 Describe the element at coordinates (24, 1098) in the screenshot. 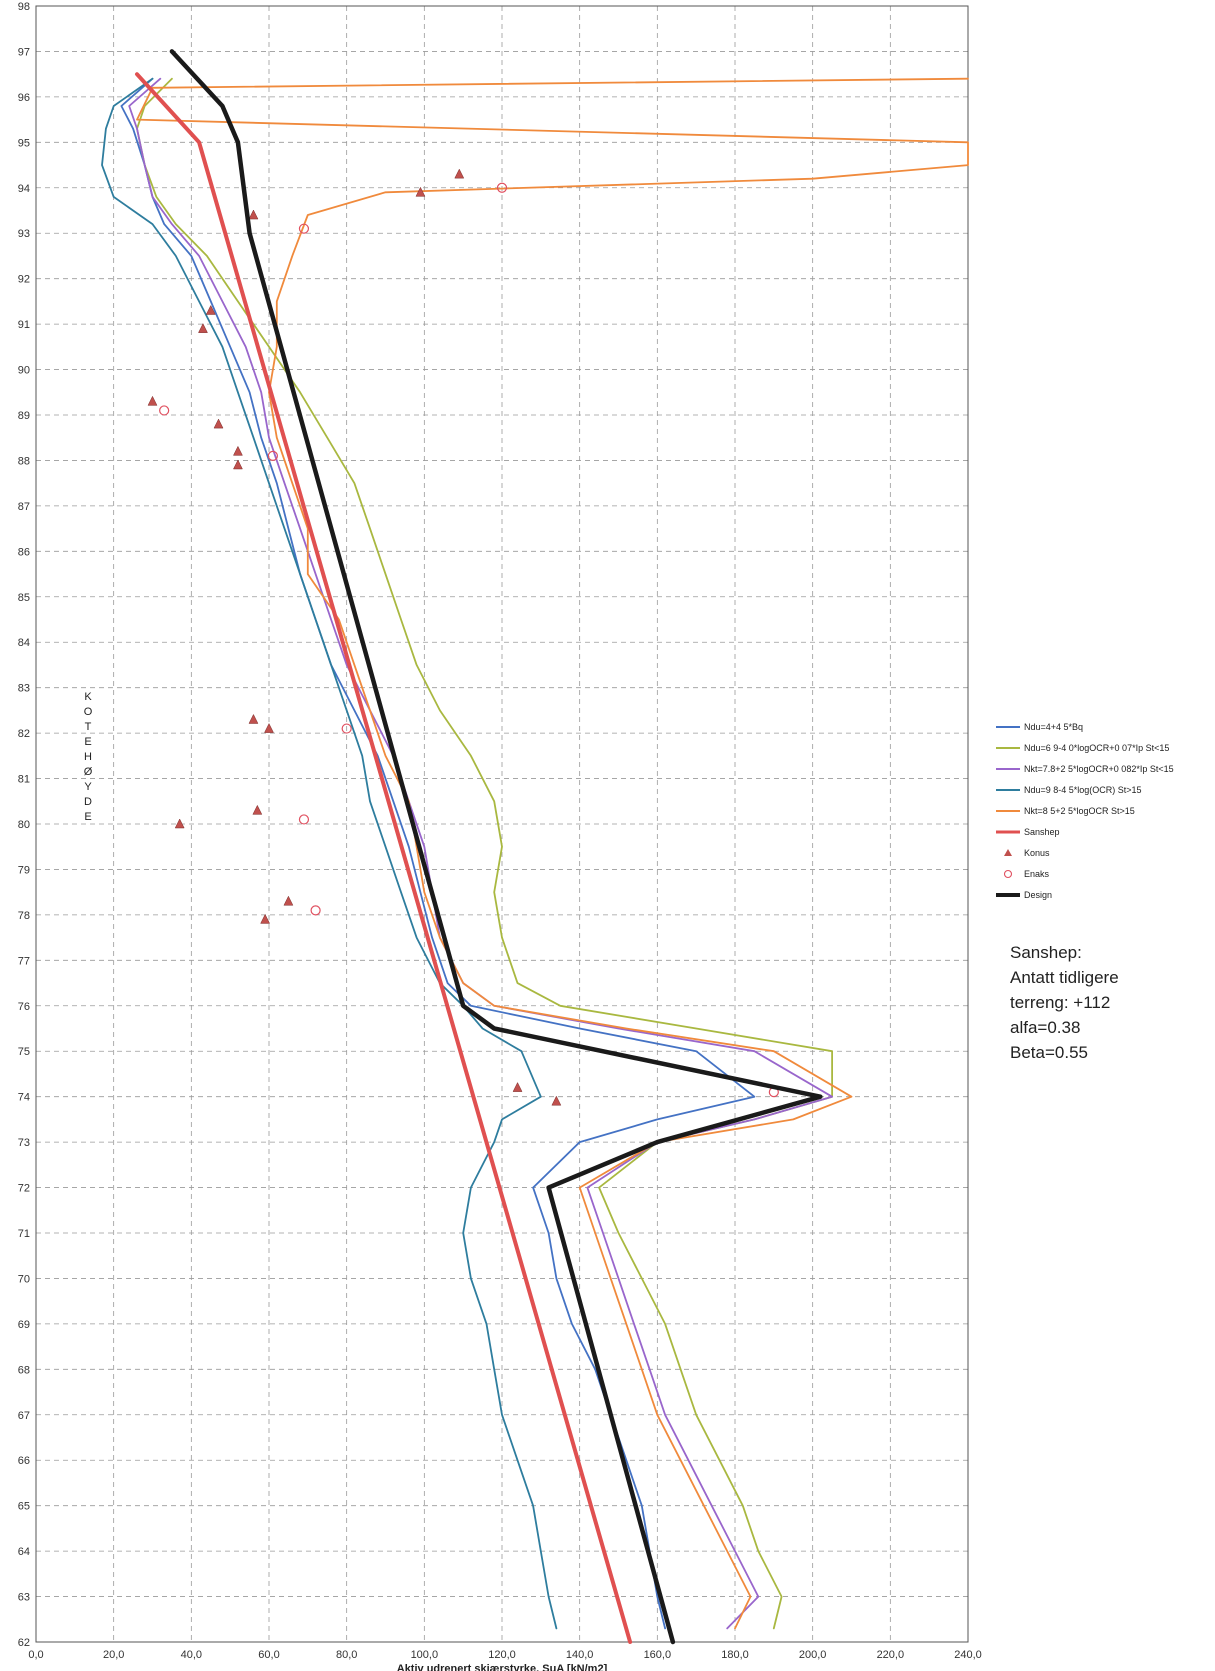

I see `y-tick-label: 74` at that location.